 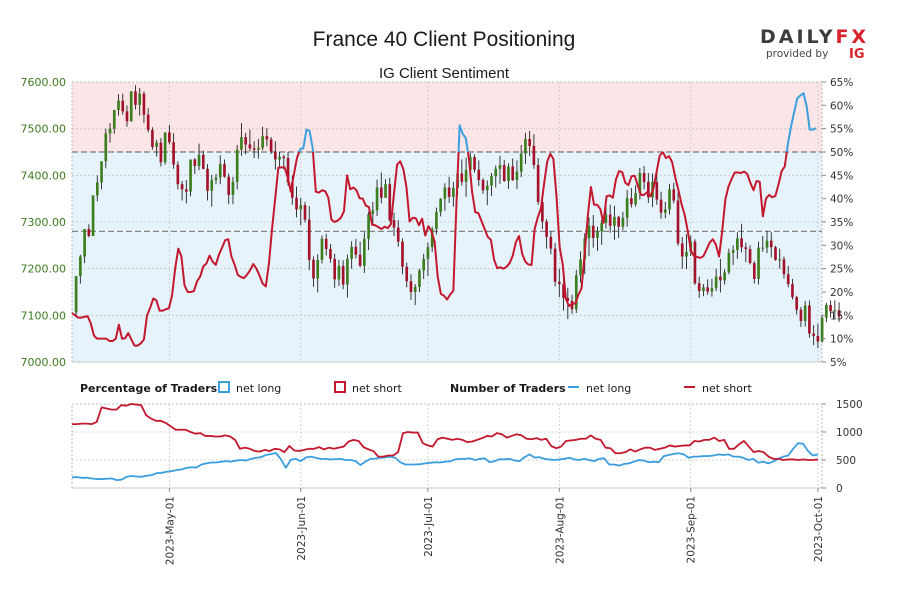 What do you see at coordinates (463, 138) in the screenshot?
I see `net-long-segment` at bounding box center [463, 138].